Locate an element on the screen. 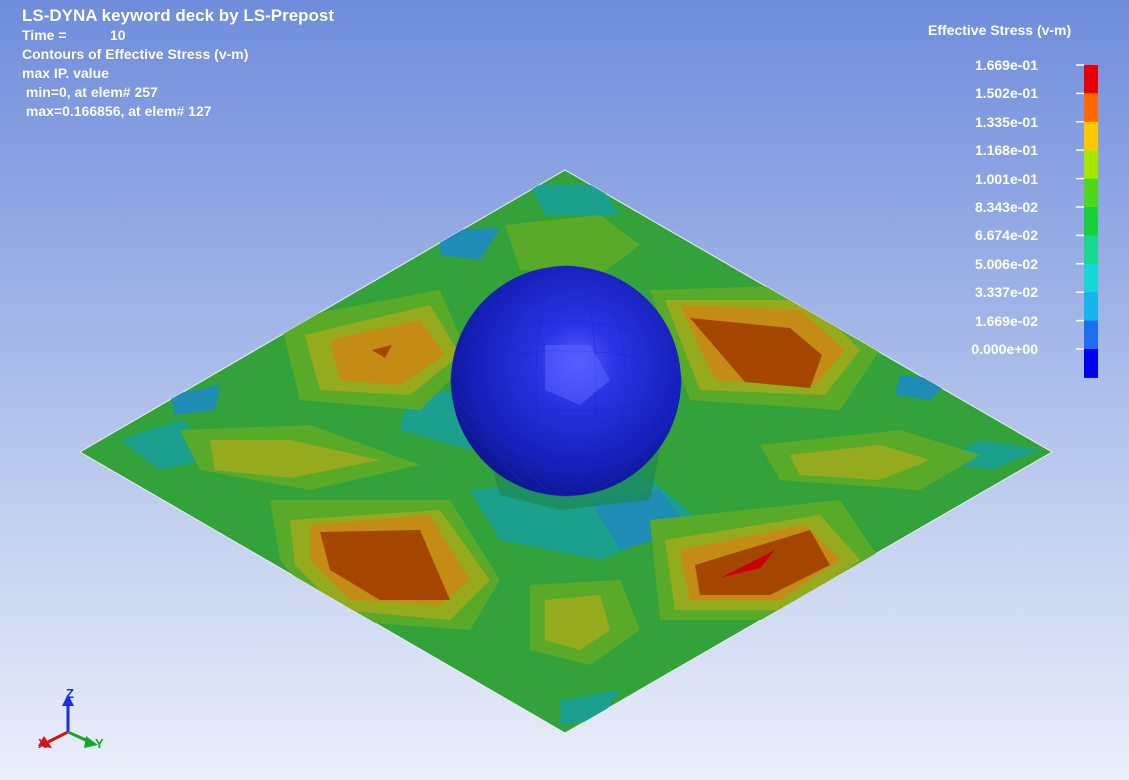 This screenshot has height=780, width=1129. legend-tick-label: 1.335e-01 is located at coordinates (1006, 121).